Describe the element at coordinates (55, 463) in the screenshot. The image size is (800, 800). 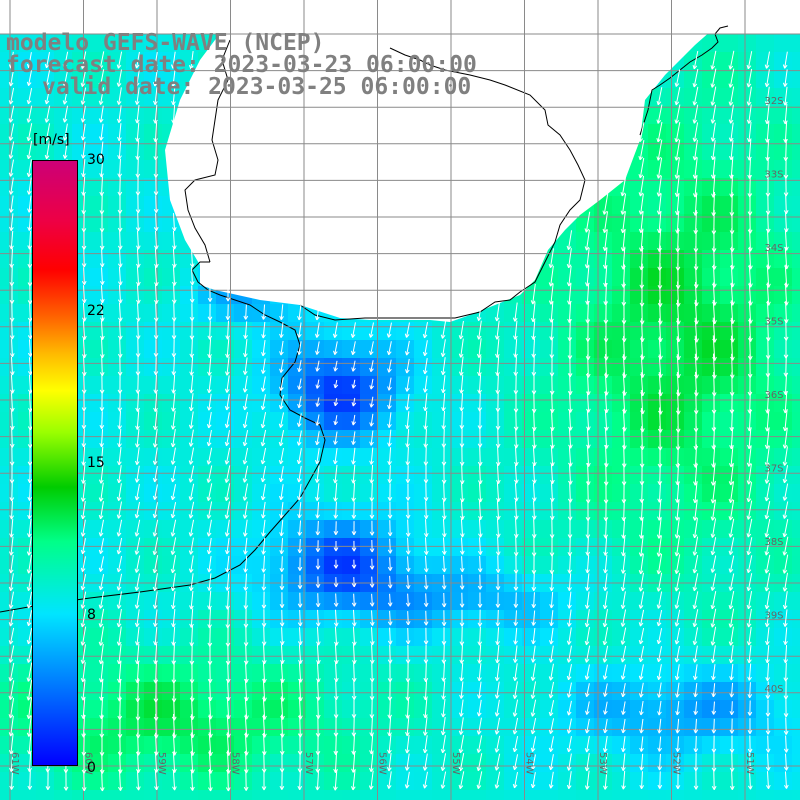
I see `colorbar` at that location.